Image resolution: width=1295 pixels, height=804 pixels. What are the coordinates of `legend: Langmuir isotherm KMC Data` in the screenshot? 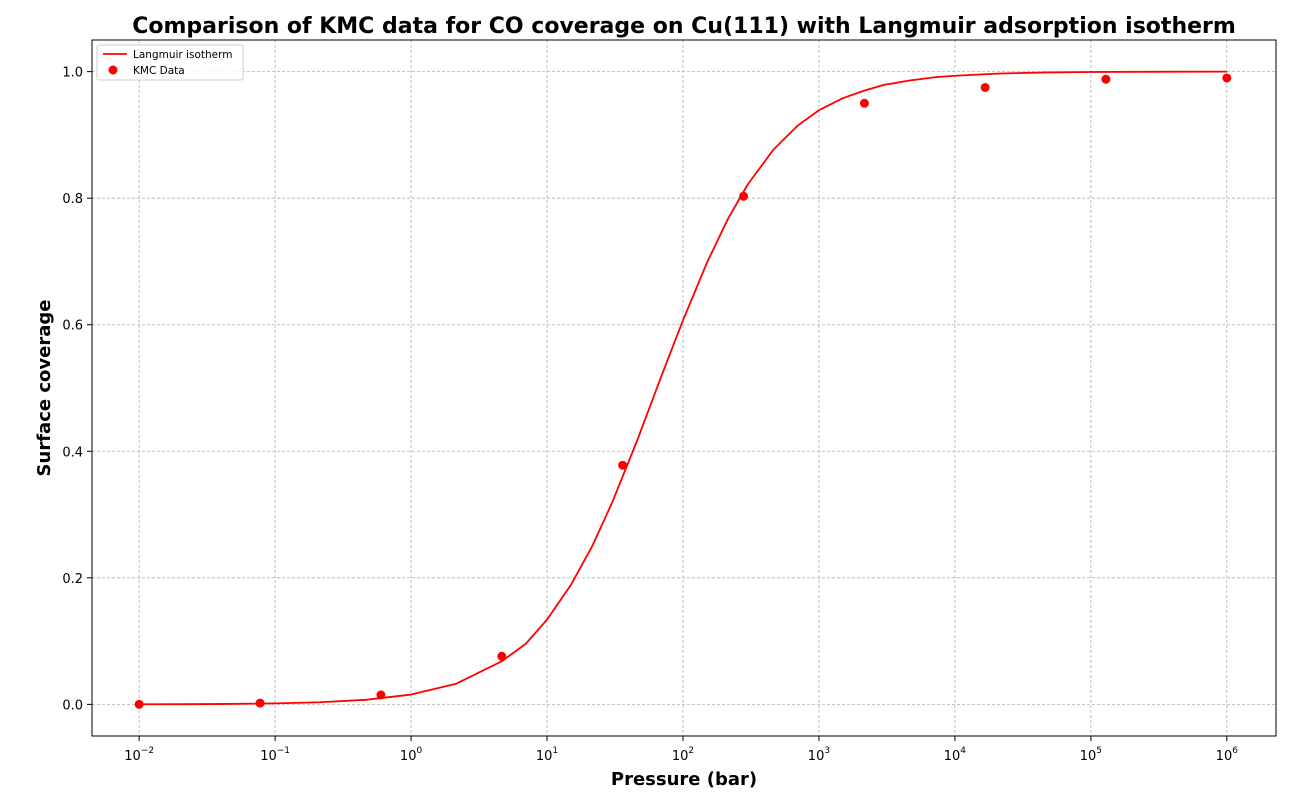 It's located at (170, 62).